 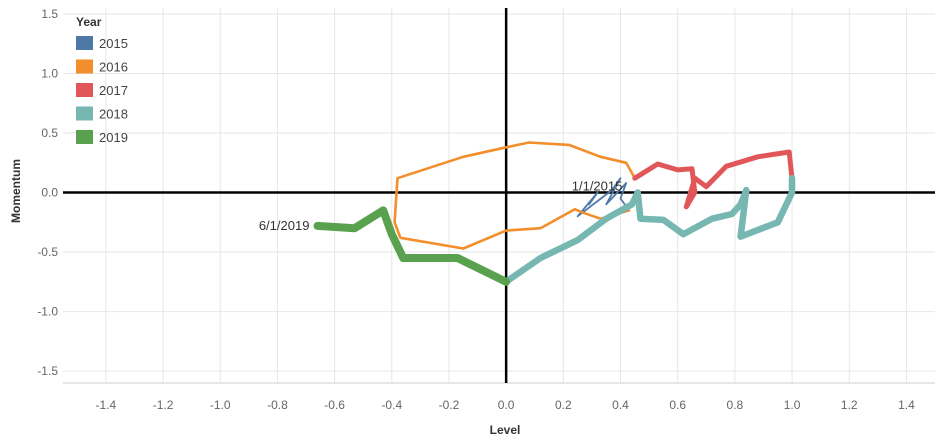 I want to click on legend-label: 2018, so click(x=113, y=114).